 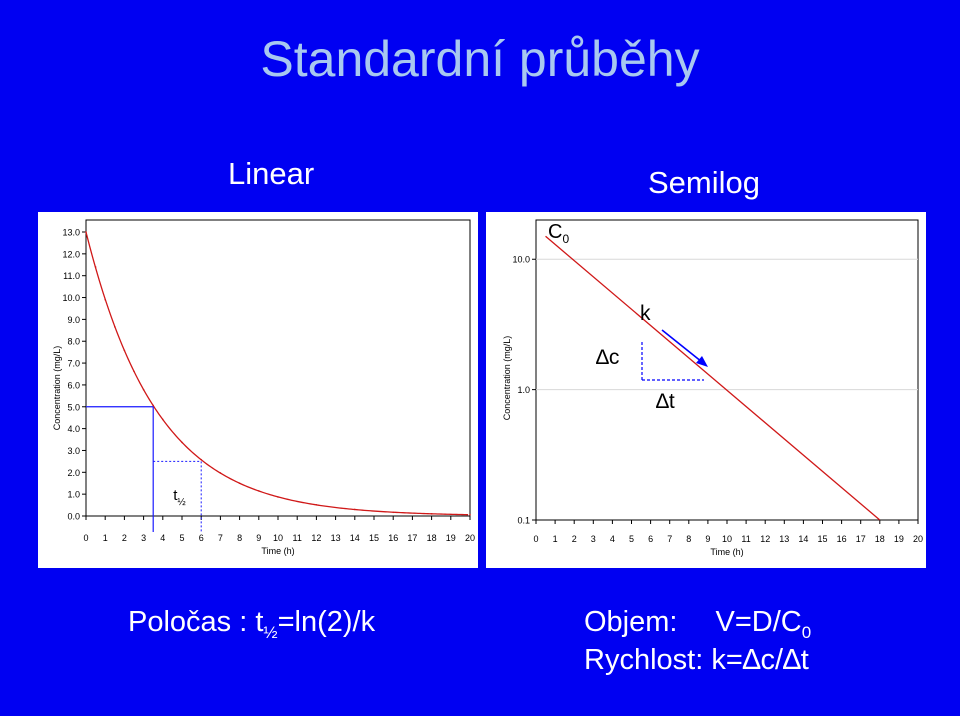 I want to click on y-tick-label: 5.0, so click(x=73, y=407).